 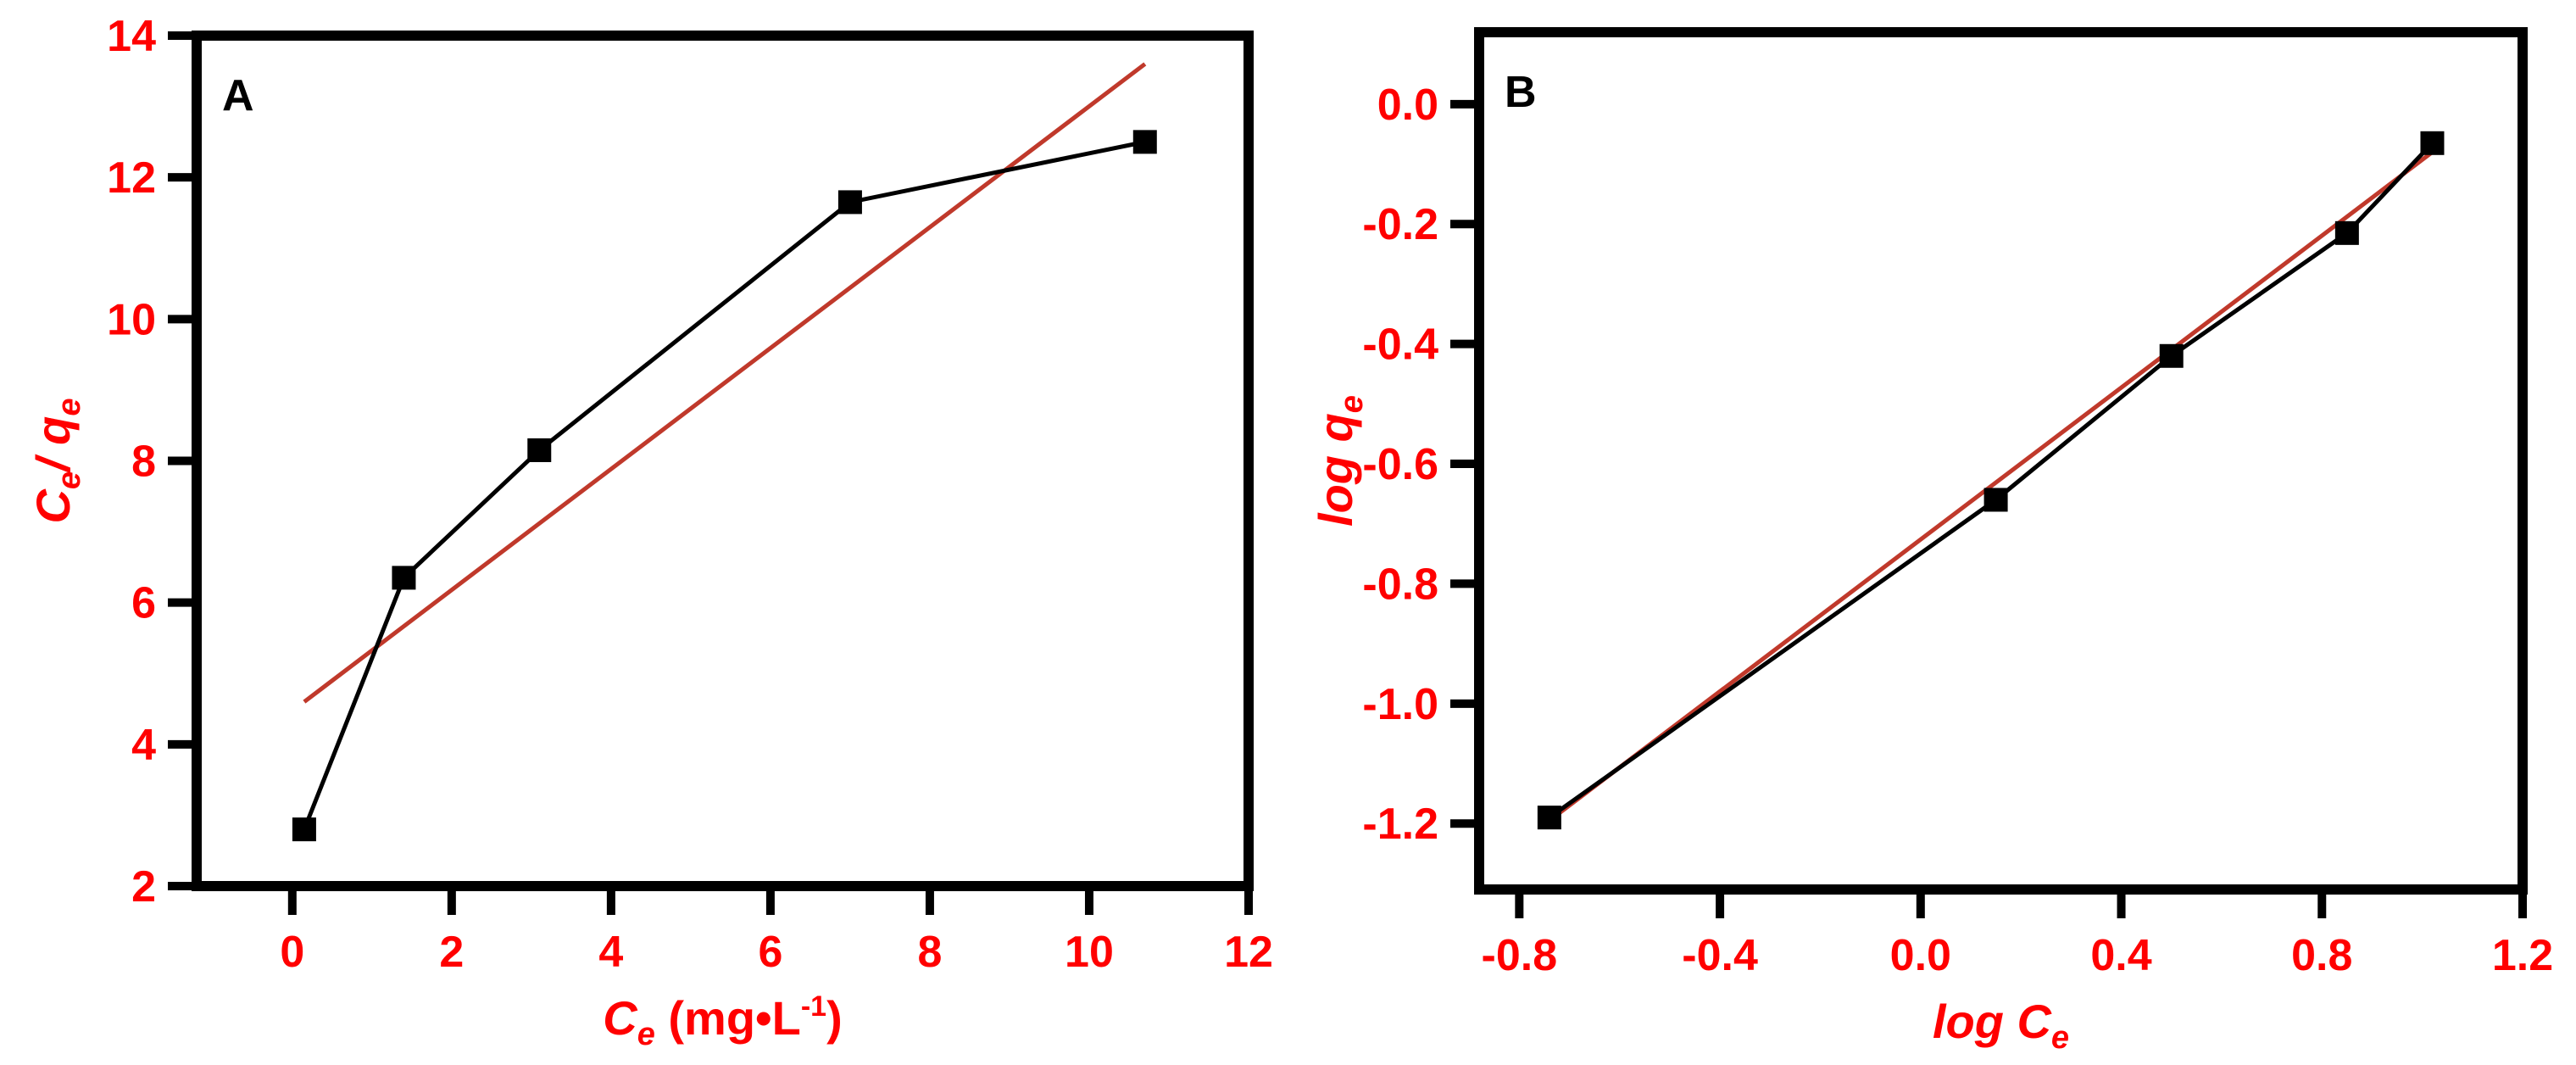 I want to click on x-tick-label: -0.8, so click(x=1520, y=955).